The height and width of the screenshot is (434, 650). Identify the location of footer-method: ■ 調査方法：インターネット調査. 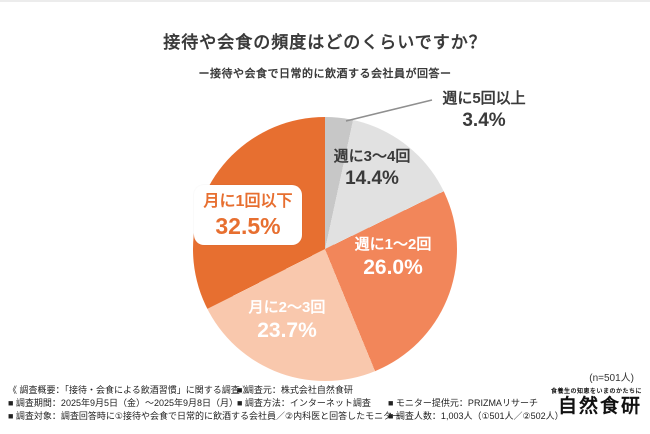
(304, 403).